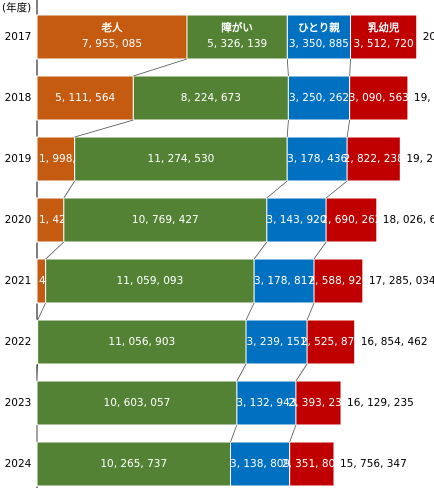 The image size is (434, 488). I want to click on value-label: 8, 224, 673, so click(211, 98).